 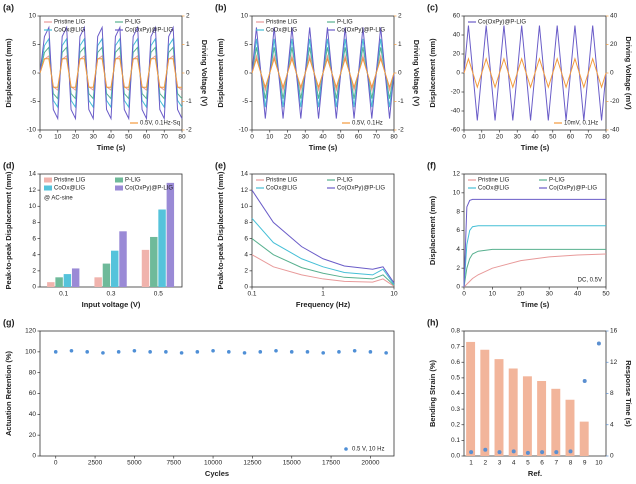 What do you see at coordinates (30, 331) in the screenshot?
I see `y-tick-label: 120` at bounding box center [30, 331].